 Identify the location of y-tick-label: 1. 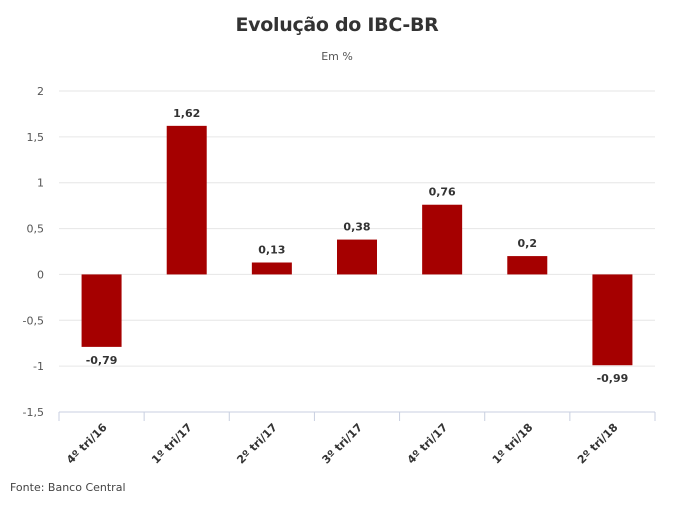
(40, 183).